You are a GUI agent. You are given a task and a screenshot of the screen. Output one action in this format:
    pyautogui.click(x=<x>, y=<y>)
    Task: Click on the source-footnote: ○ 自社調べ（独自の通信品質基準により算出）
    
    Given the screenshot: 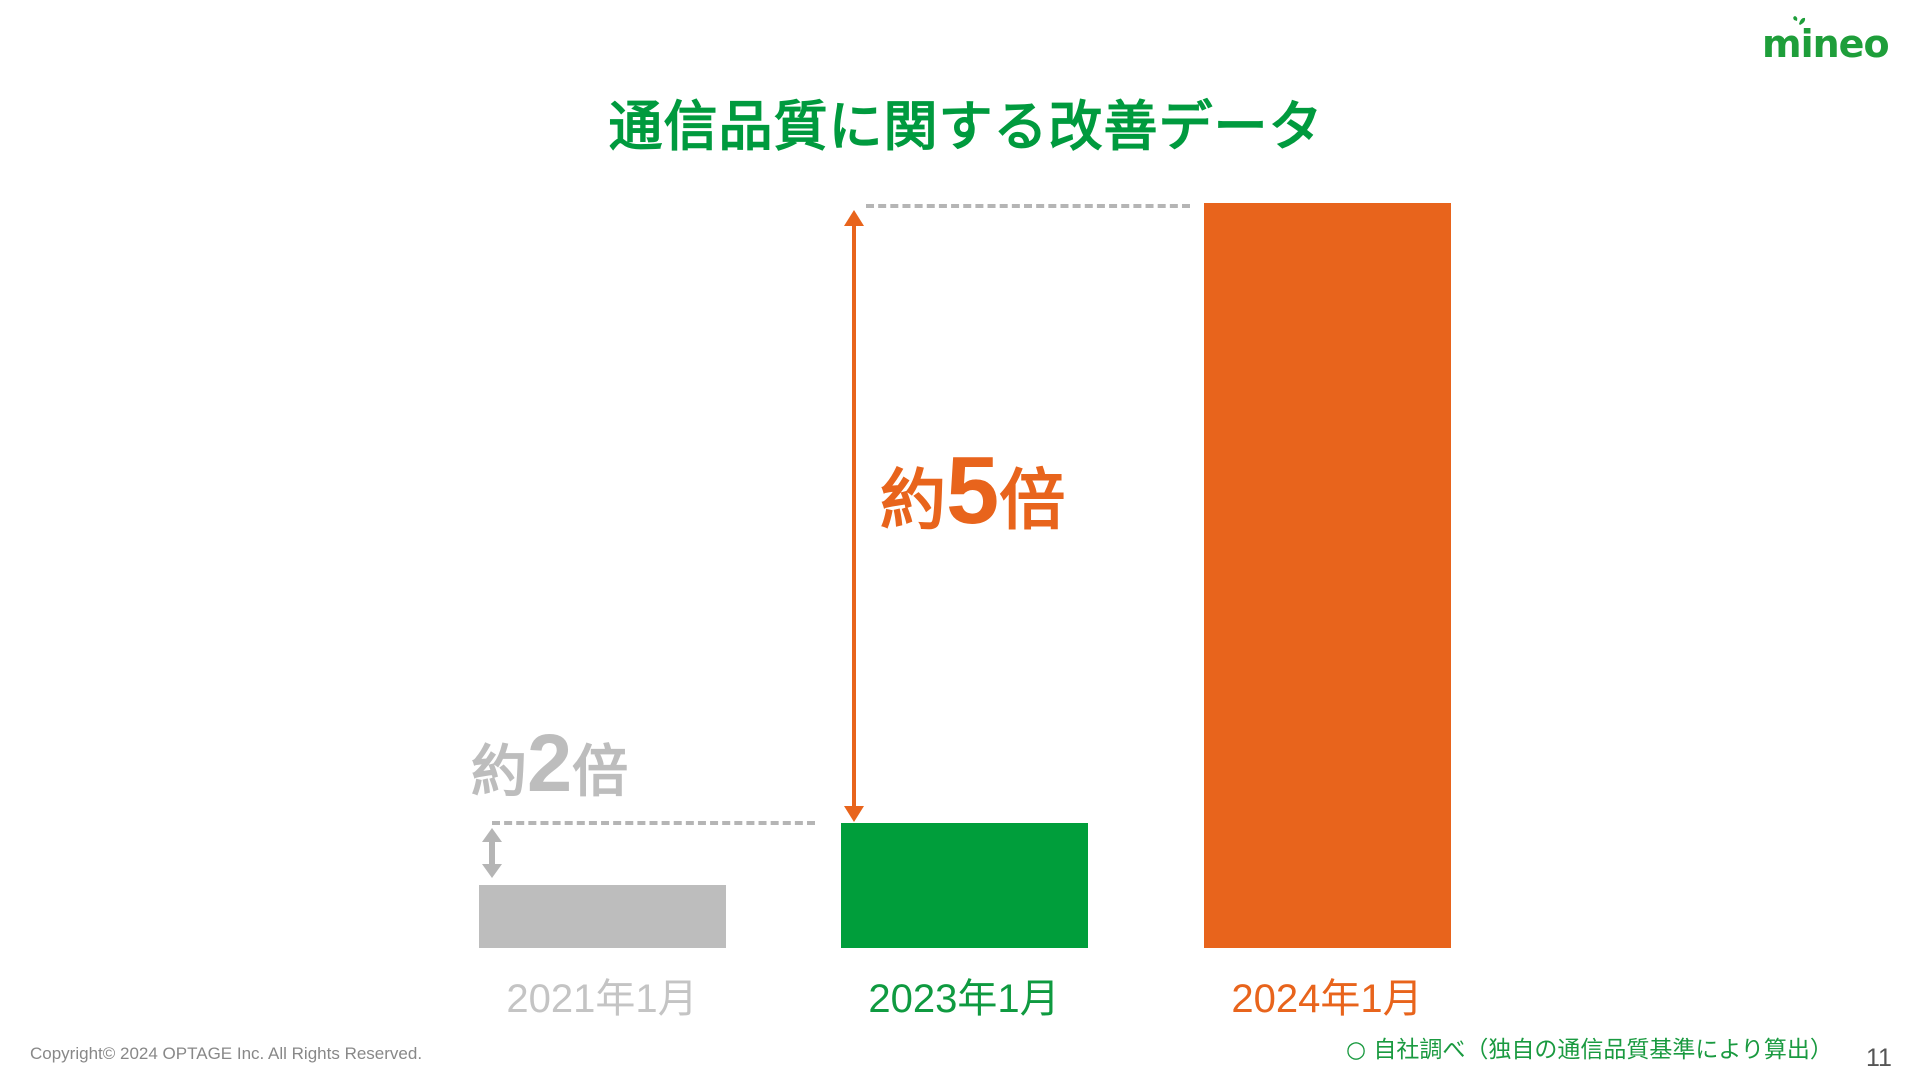 What is the action you would take?
    pyautogui.click(x=1589, y=1050)
    